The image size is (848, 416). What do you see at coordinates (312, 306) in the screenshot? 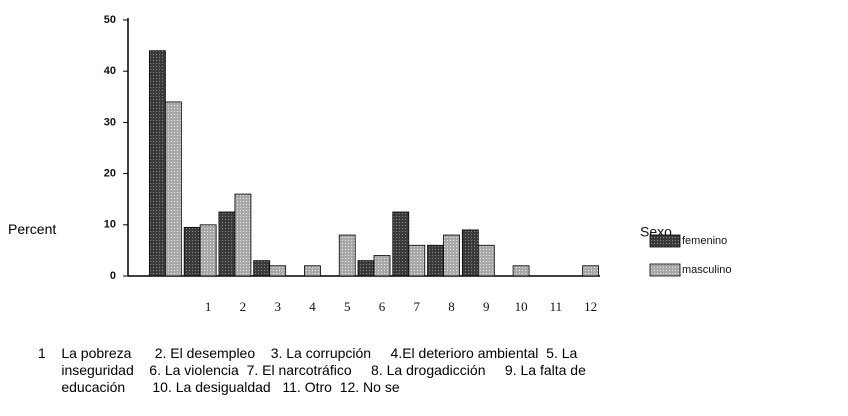
I see `x-tick-label: 4` at bounding box center [312, 306].